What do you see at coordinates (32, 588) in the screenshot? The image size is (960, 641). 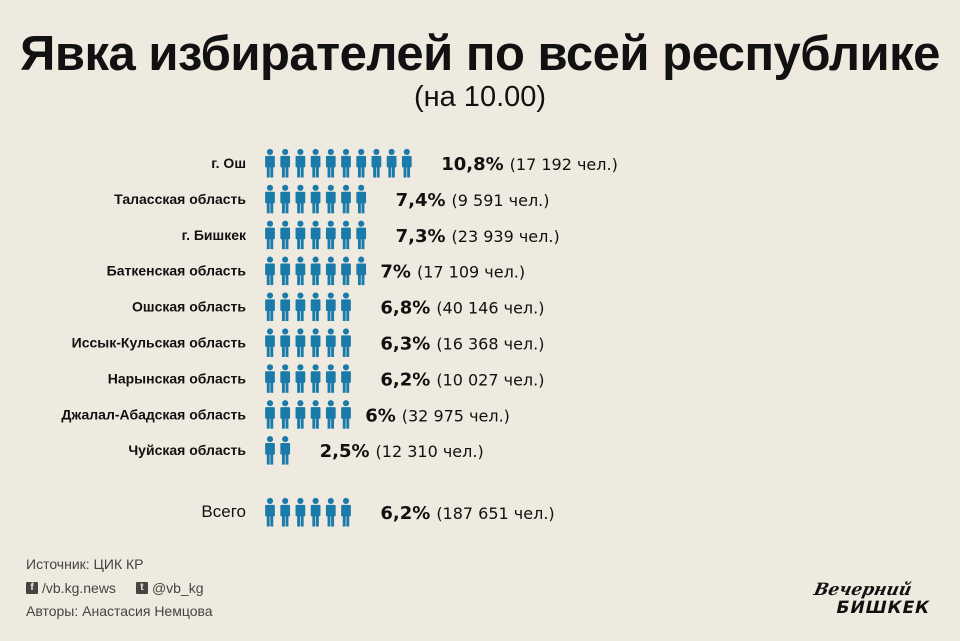 I see `facebook-icon: f` at bounding box center [32, 588].